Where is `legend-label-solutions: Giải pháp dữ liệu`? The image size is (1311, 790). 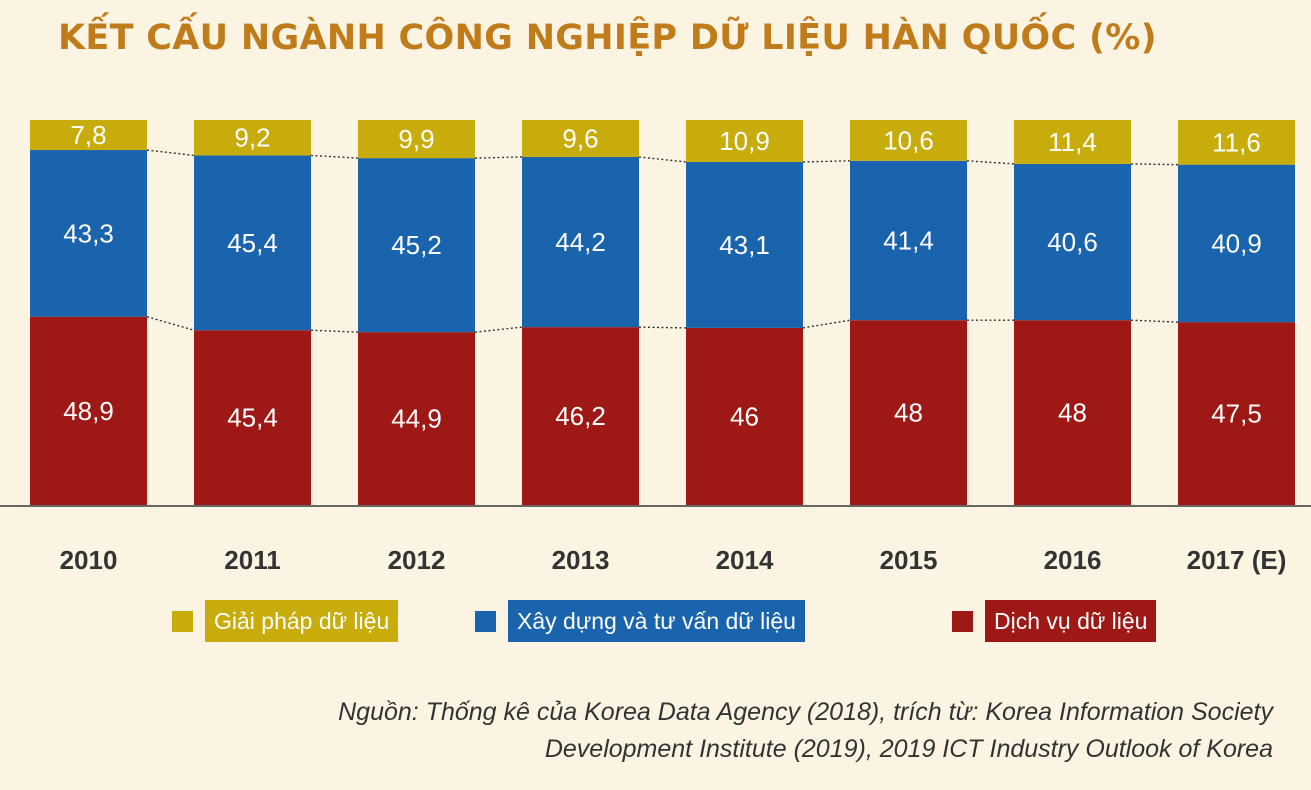 legend-label-solutions: Giải pháp dữ liệu is located at coordinates (302, 621).